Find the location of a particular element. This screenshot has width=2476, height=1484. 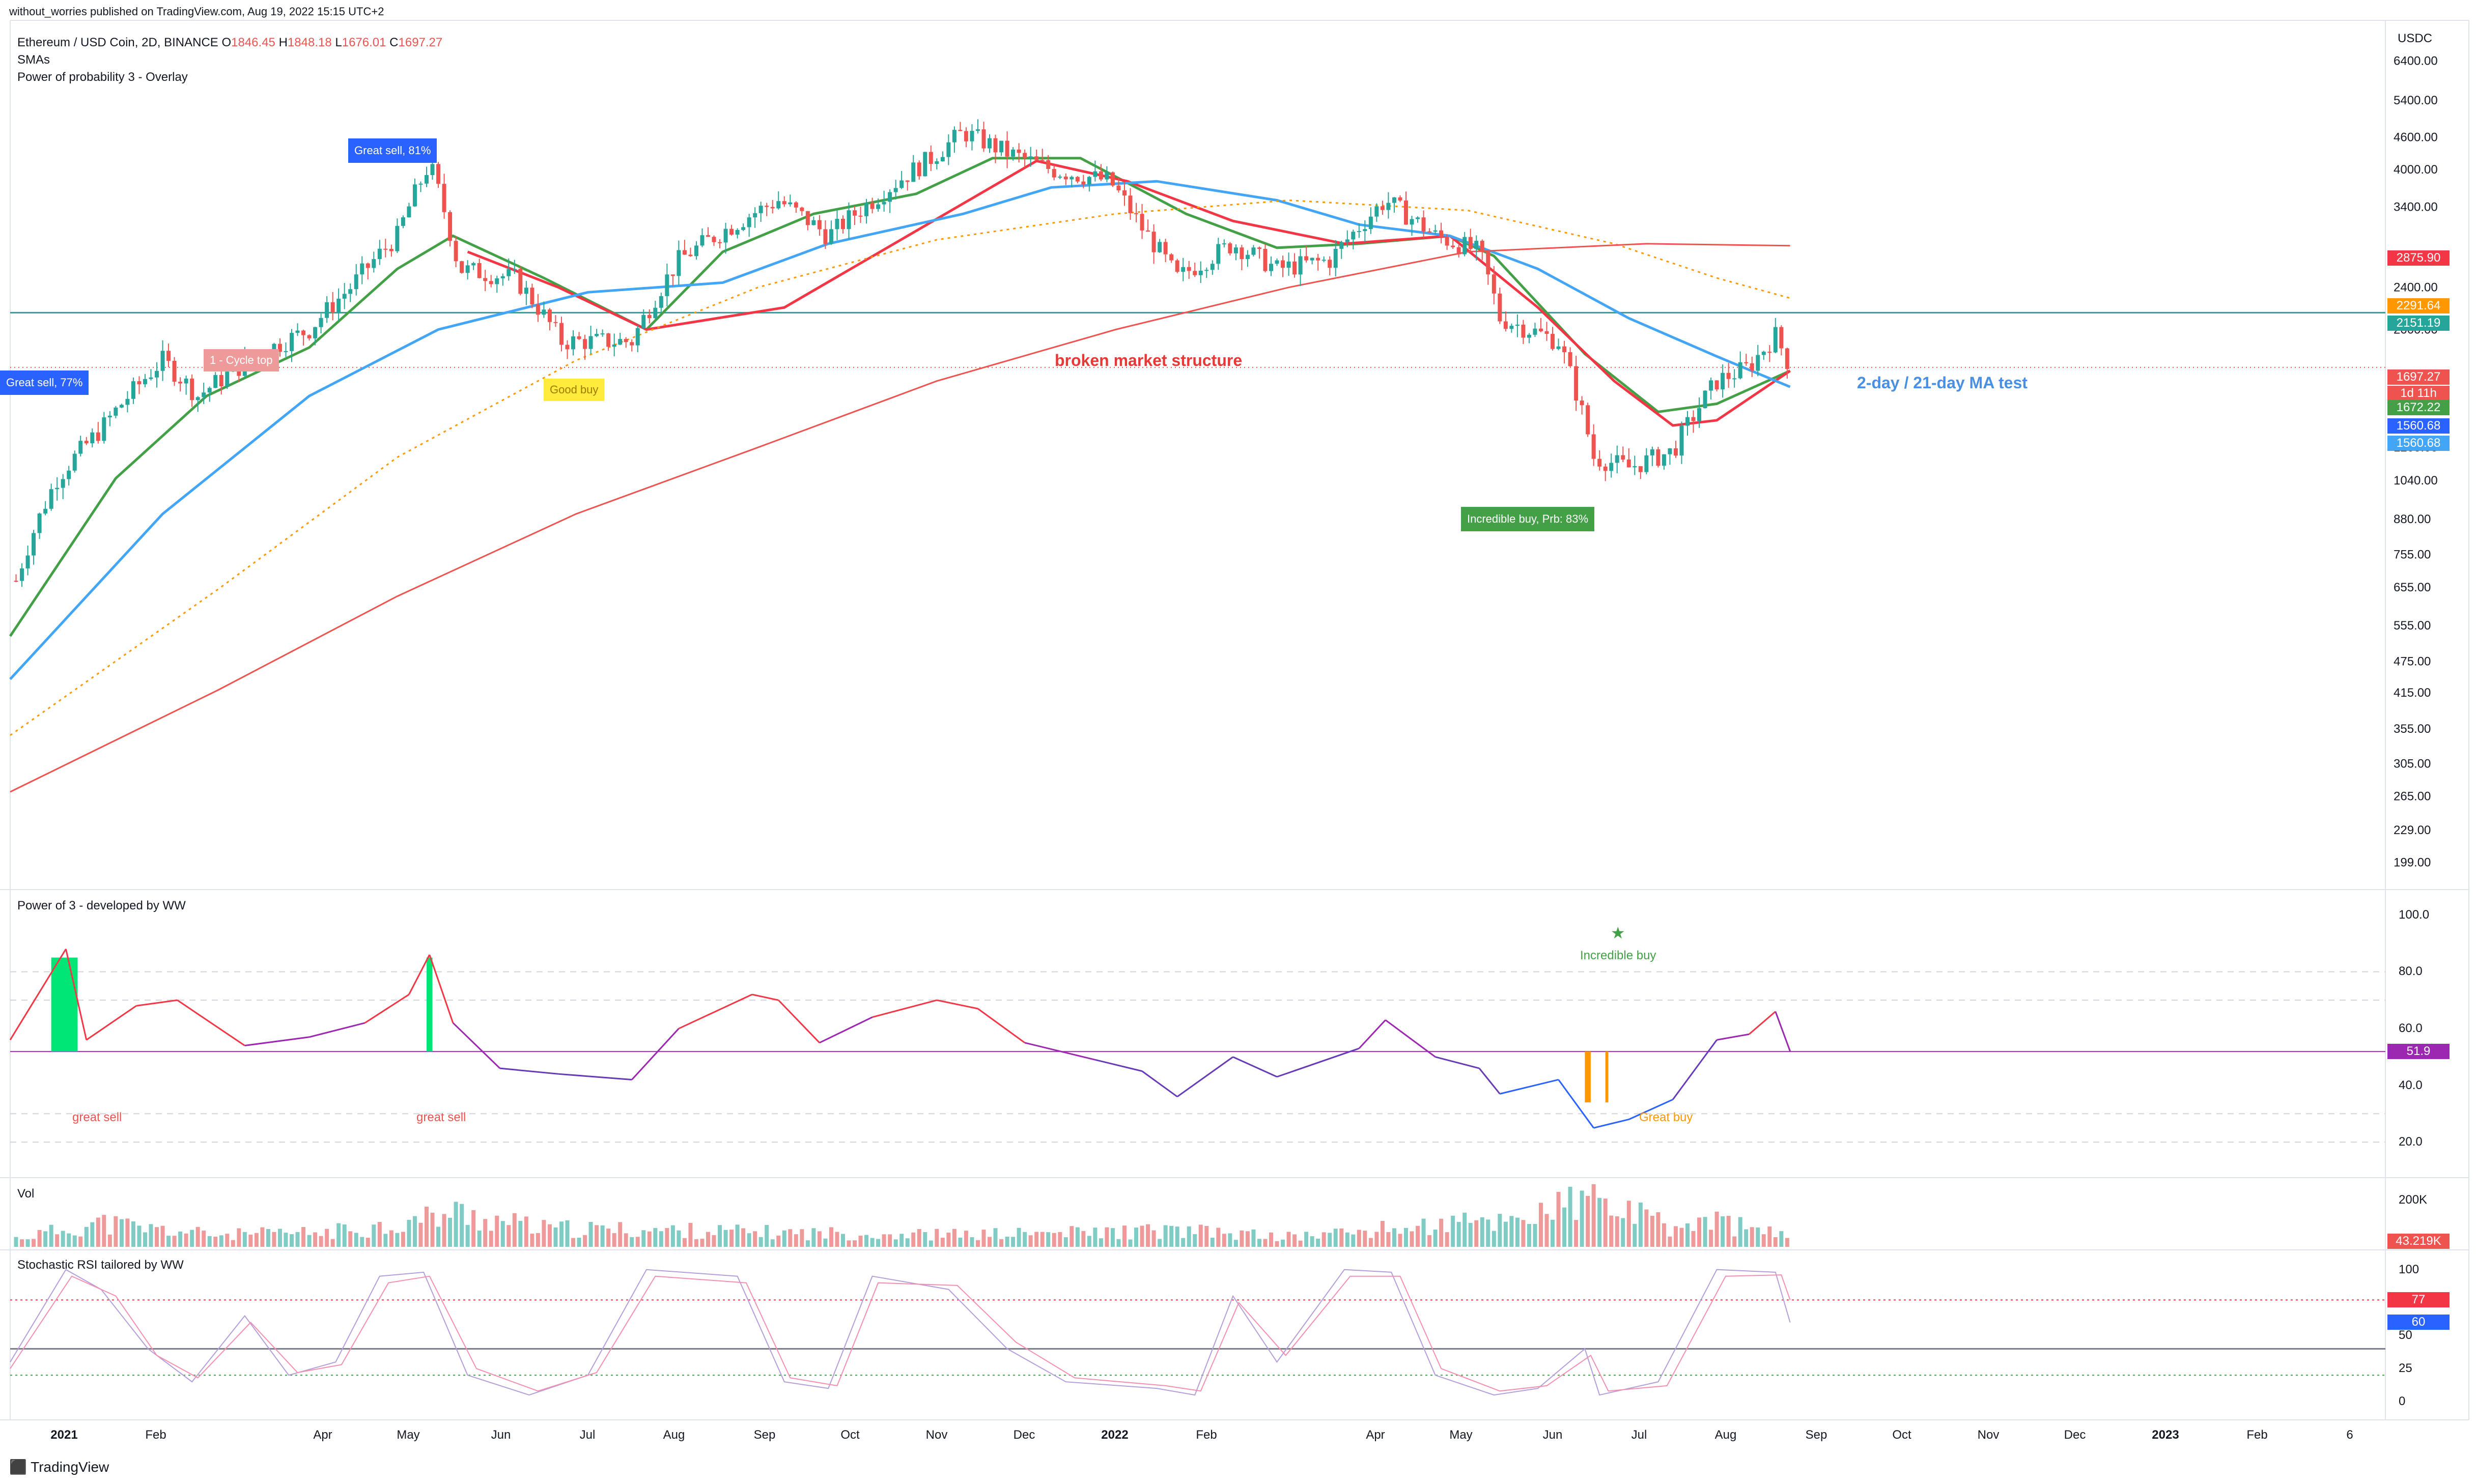

price-tag: 1d 11h is located at coordinates (2418, 394).